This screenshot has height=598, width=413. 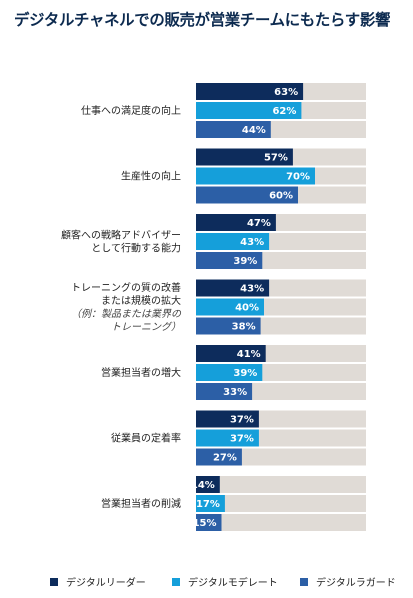 I want to click on category-label-line: トレーニングの質の改善, so click(x=126, y=287).